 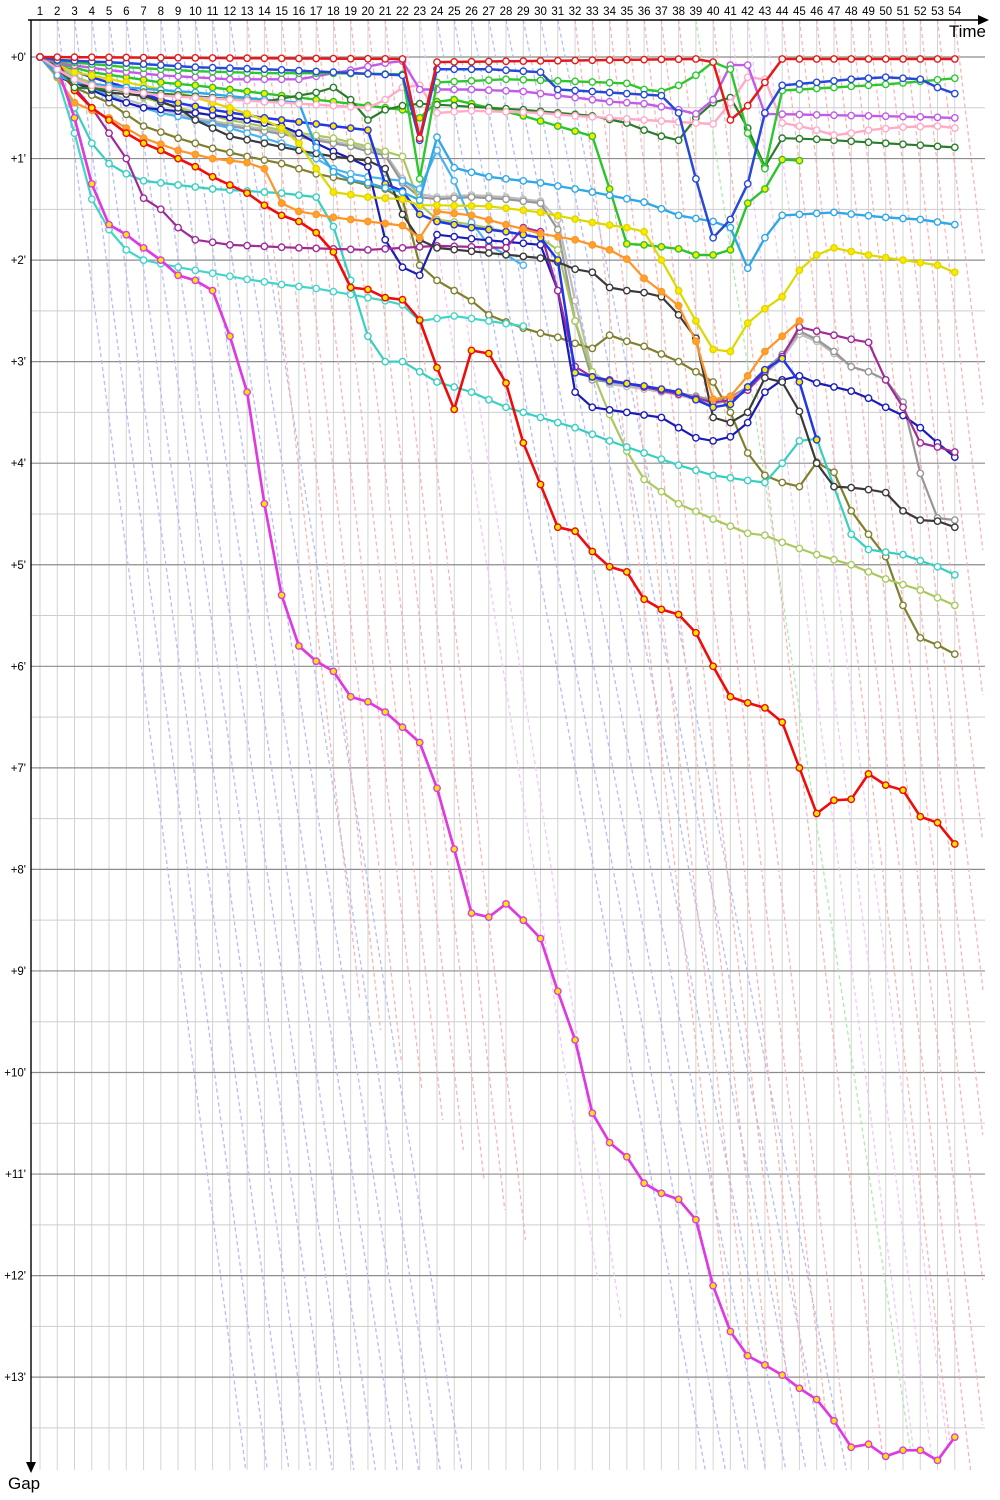 What do you see at coordinates (264, 12) in the screenshot?
I see `lap-label-14: 14` at bounding box center [264, 12].